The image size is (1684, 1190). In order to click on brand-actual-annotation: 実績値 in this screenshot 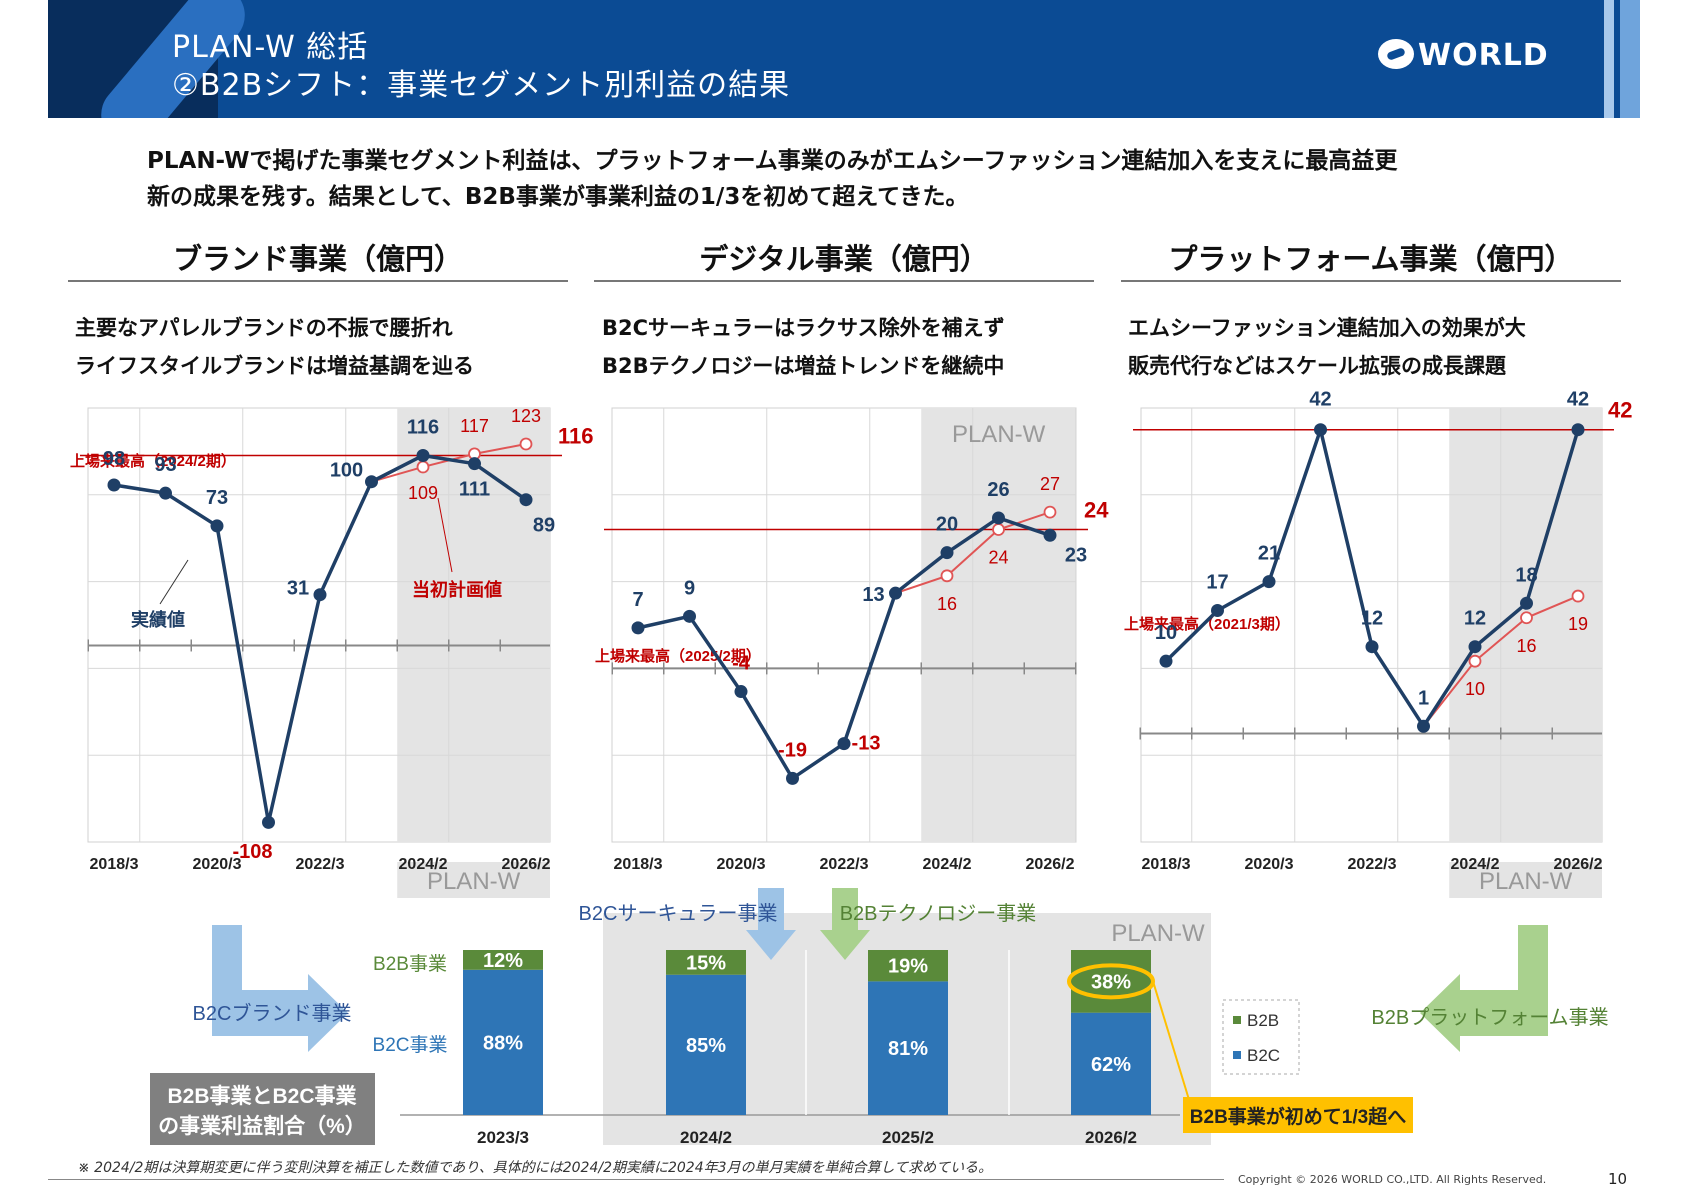, I will do `click(158, 619)`.